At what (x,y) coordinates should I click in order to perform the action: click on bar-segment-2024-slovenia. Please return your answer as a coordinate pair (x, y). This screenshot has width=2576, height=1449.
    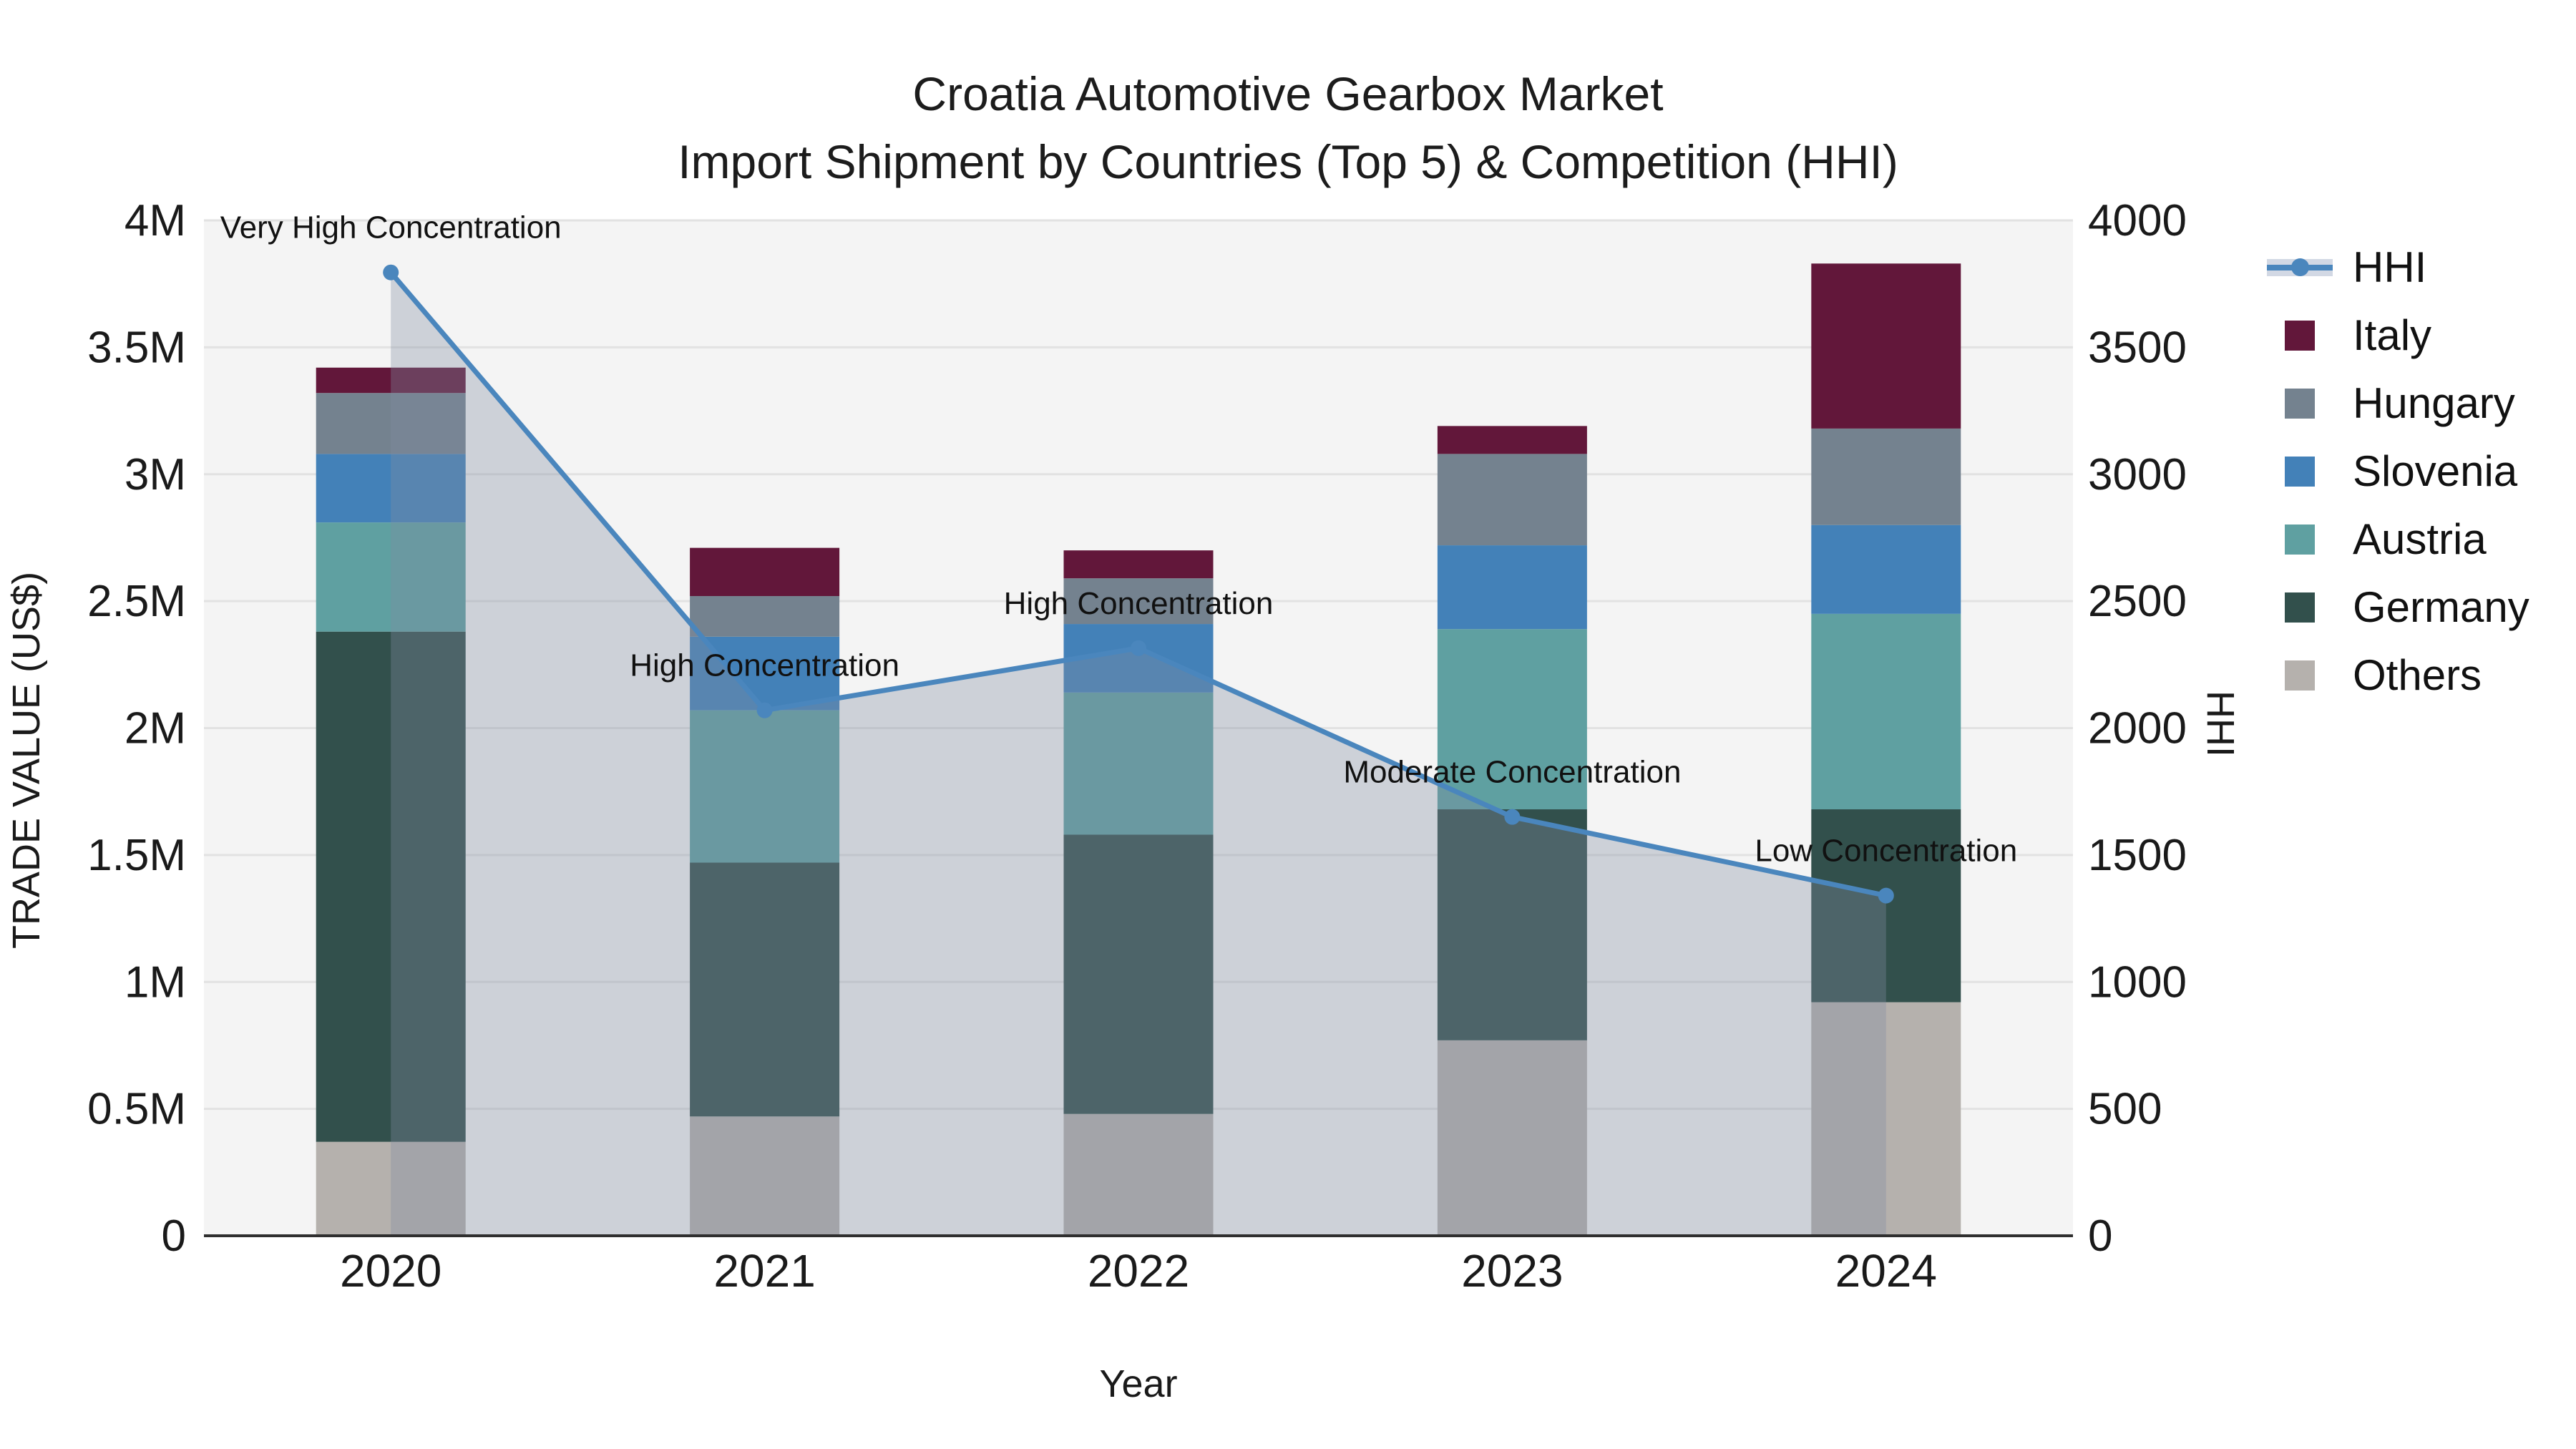
    Looking at the image, I should click on (1886, 569).